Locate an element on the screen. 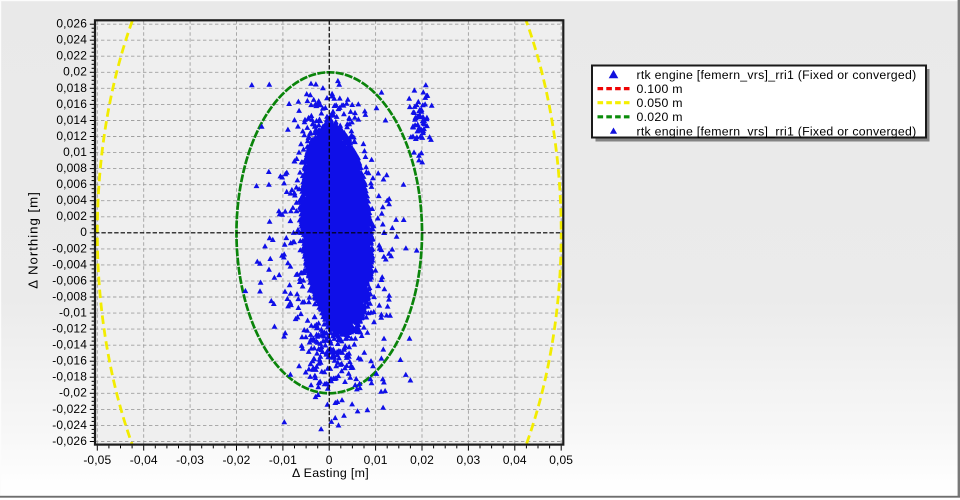 This screenshot has height=500, width=960. svg-text: -0,024 is located at coordinates (69, 425).